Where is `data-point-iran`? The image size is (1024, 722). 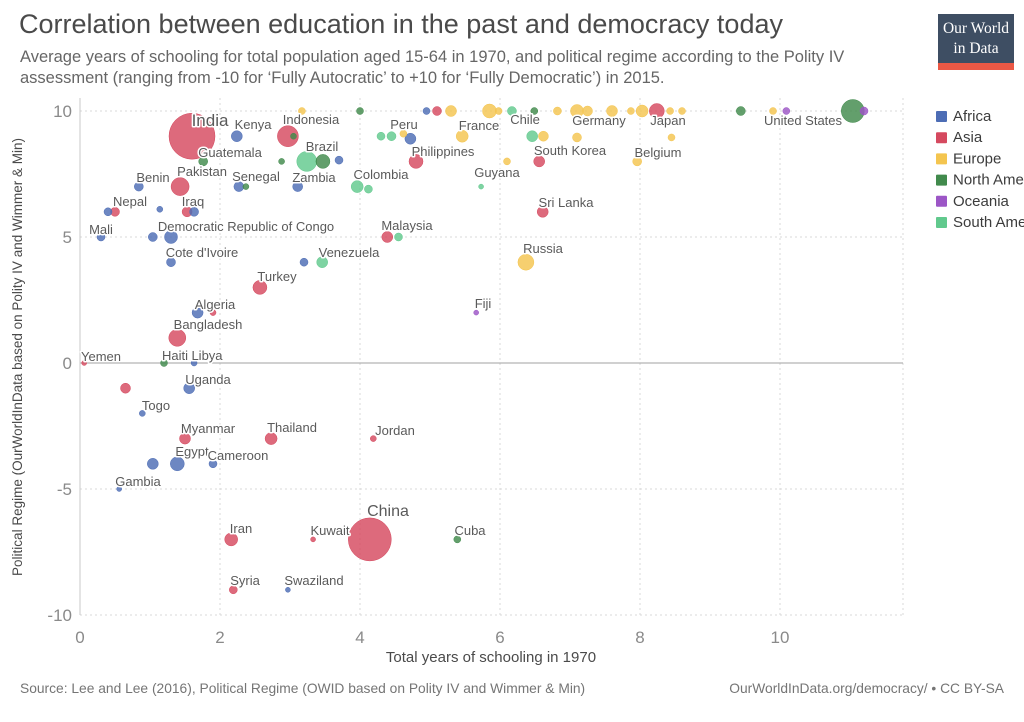 data-point-iran is located at coordinates (231, 539).